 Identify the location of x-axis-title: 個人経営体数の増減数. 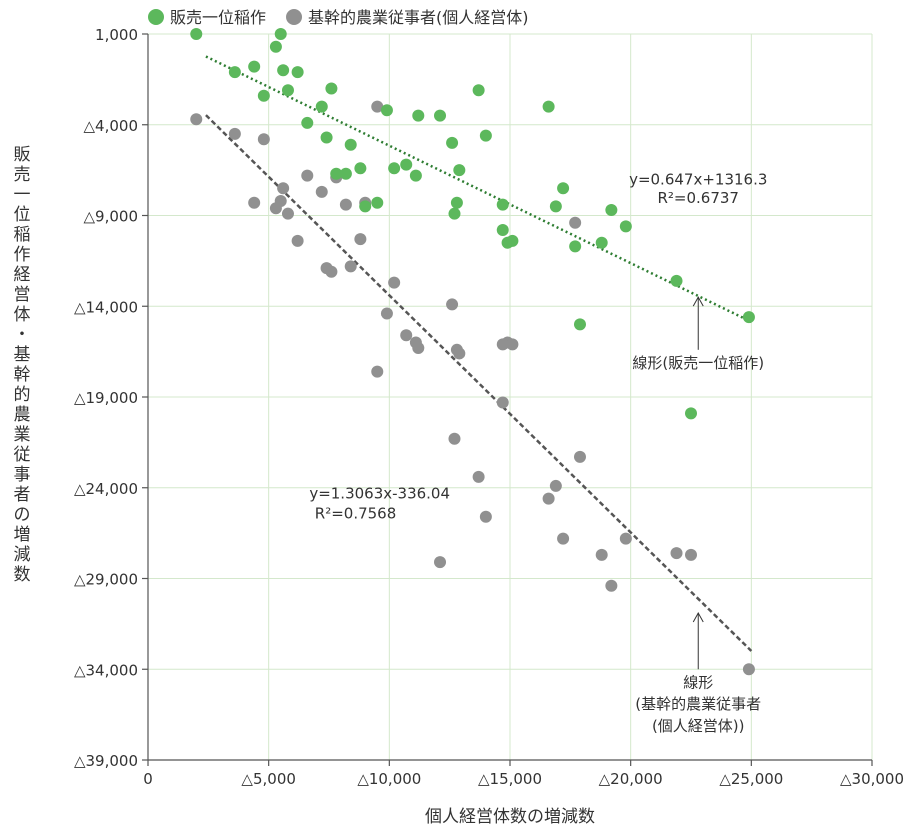
(510, 817).